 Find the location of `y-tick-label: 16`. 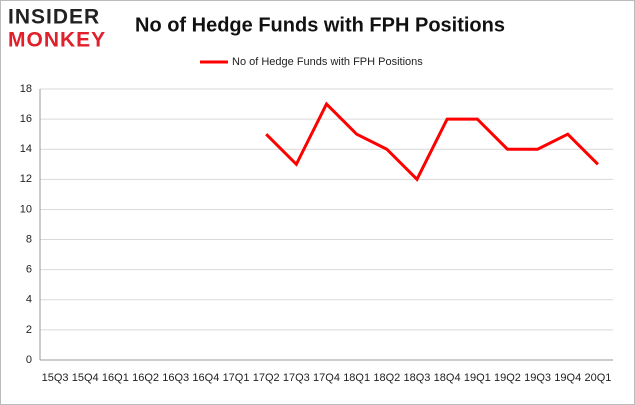

y-tick-label: 16 is located at coordinates (26, 119).